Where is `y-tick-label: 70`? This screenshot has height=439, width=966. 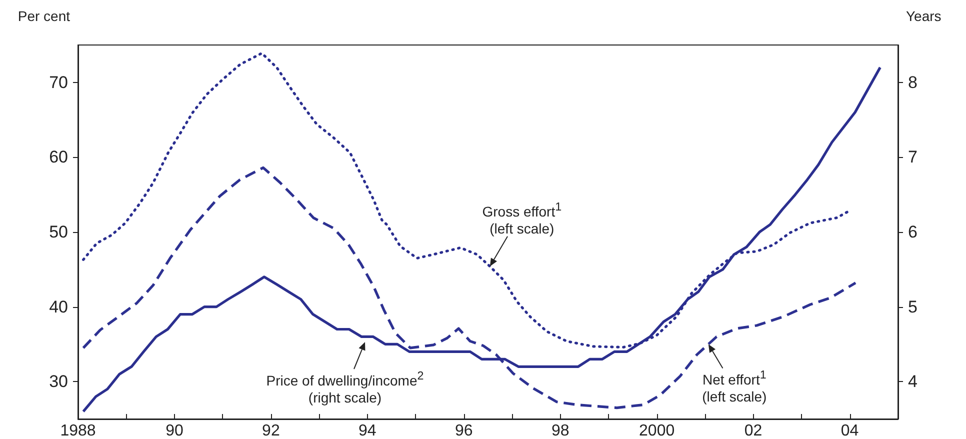
y-tick-label: 70 is located at coordinates (58, 82).